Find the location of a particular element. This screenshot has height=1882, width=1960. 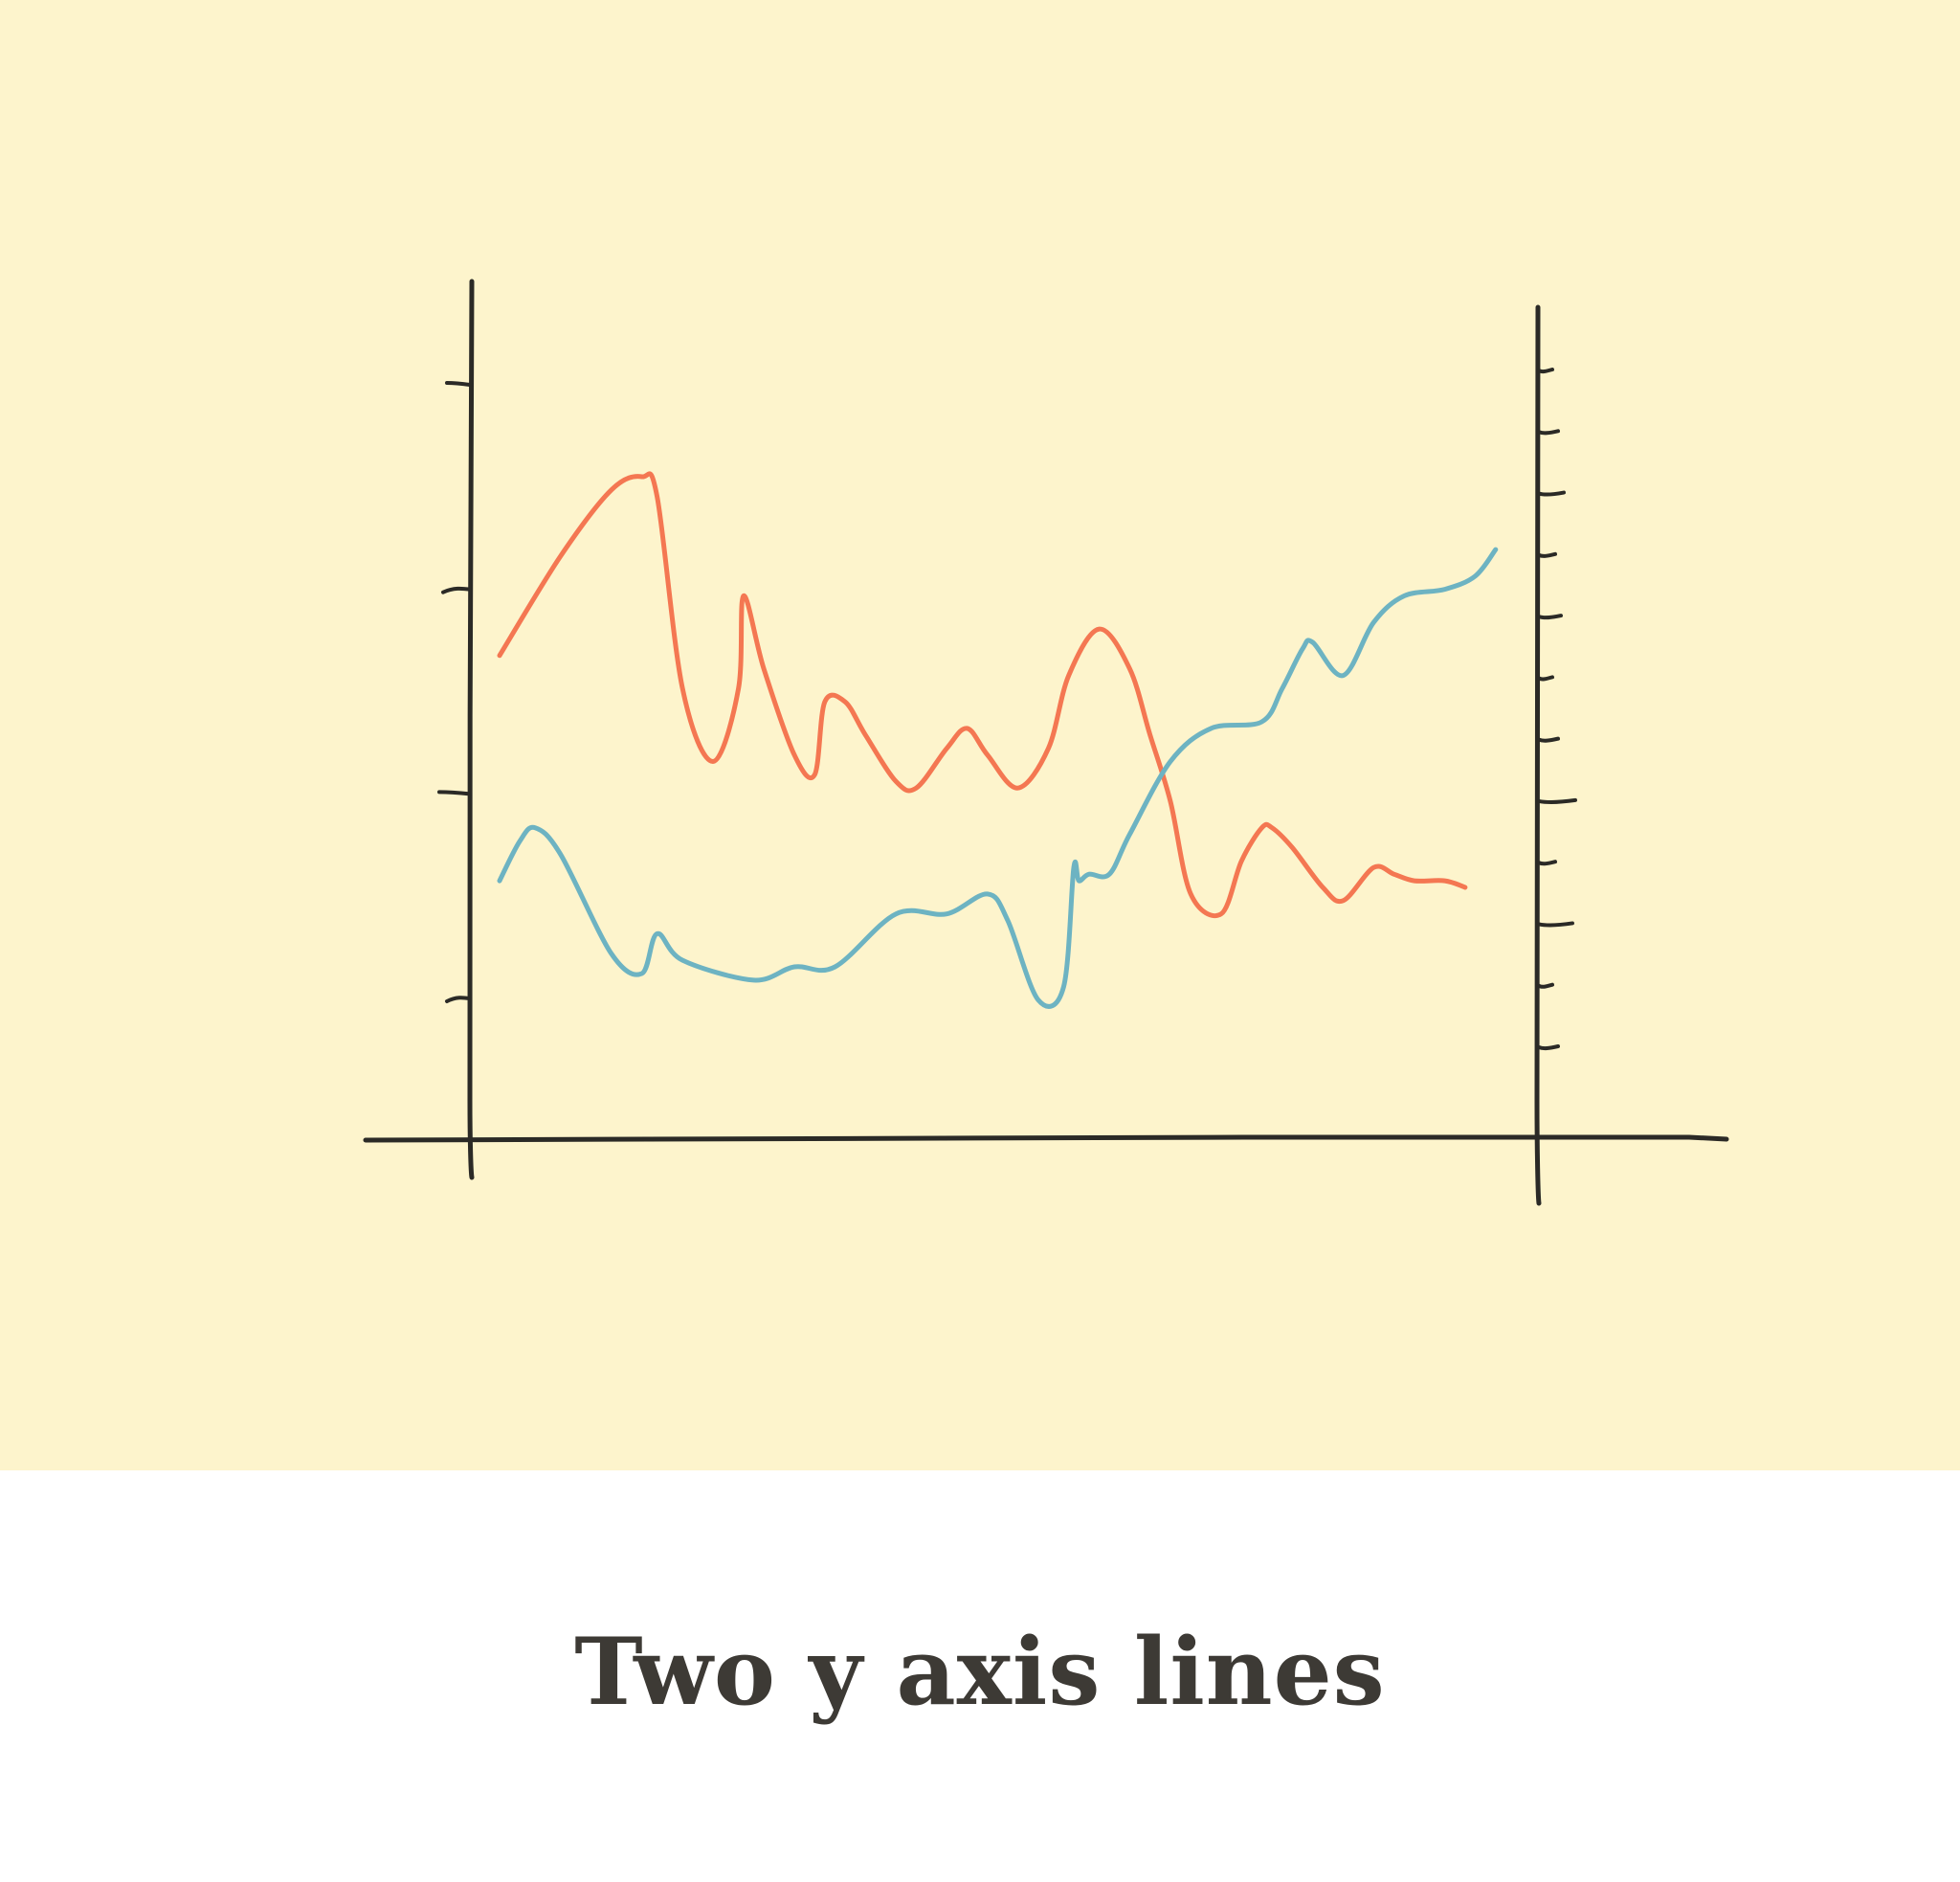

left-y-axis-line is located at coordinates (471, 729).